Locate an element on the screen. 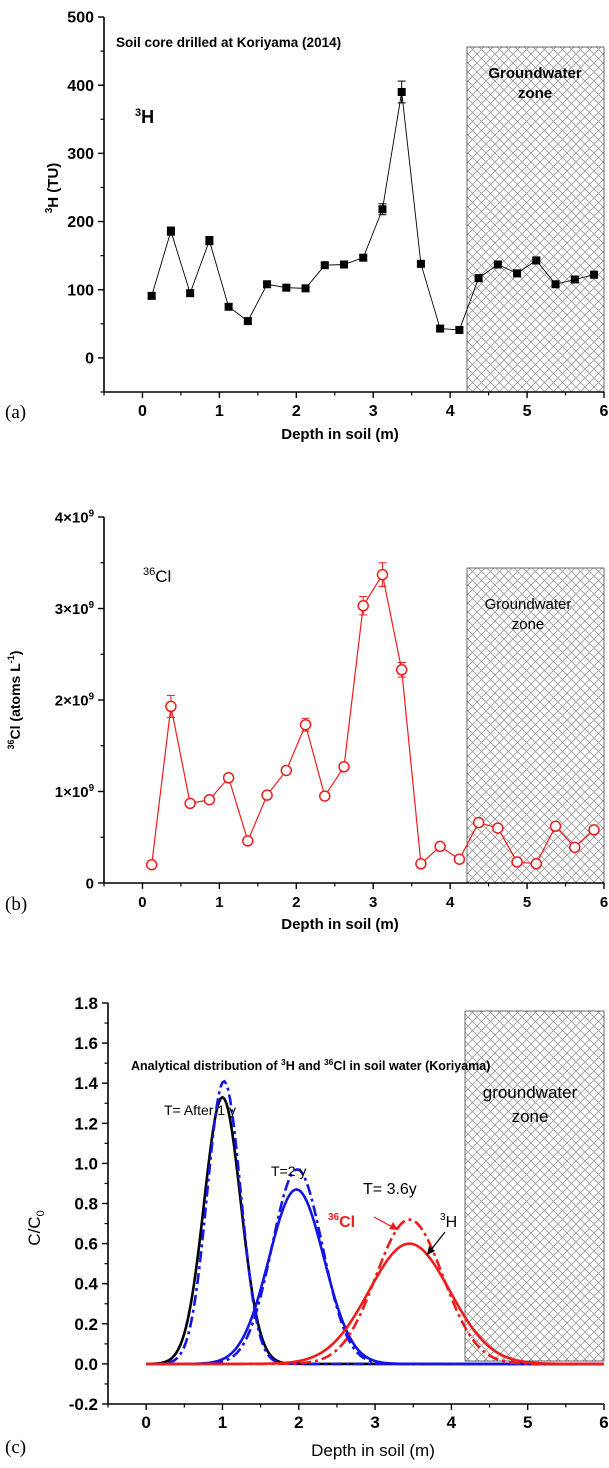 The height and width of the screenshot is (1468, 609). zone-label-line1: groundwater is located at coordinates (530, 1092).